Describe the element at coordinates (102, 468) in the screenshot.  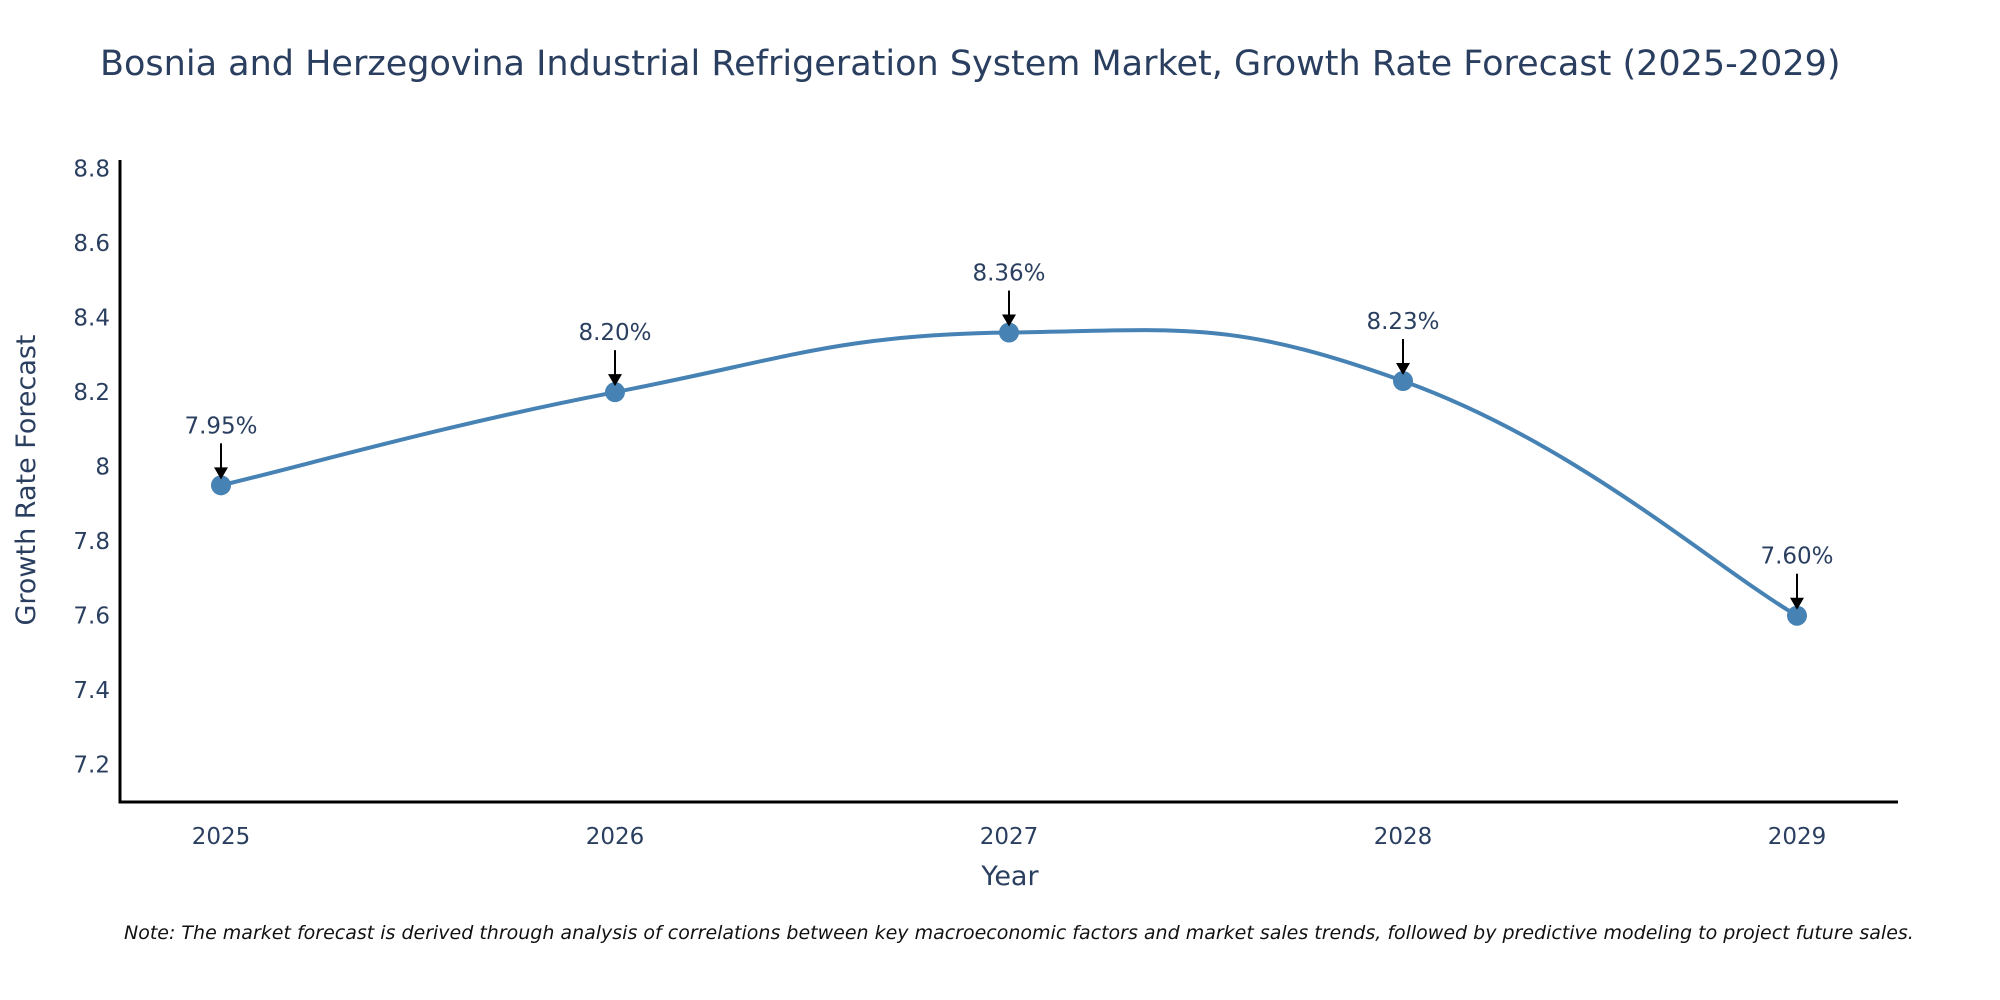
I see `y-tick-label: 8` at that location.